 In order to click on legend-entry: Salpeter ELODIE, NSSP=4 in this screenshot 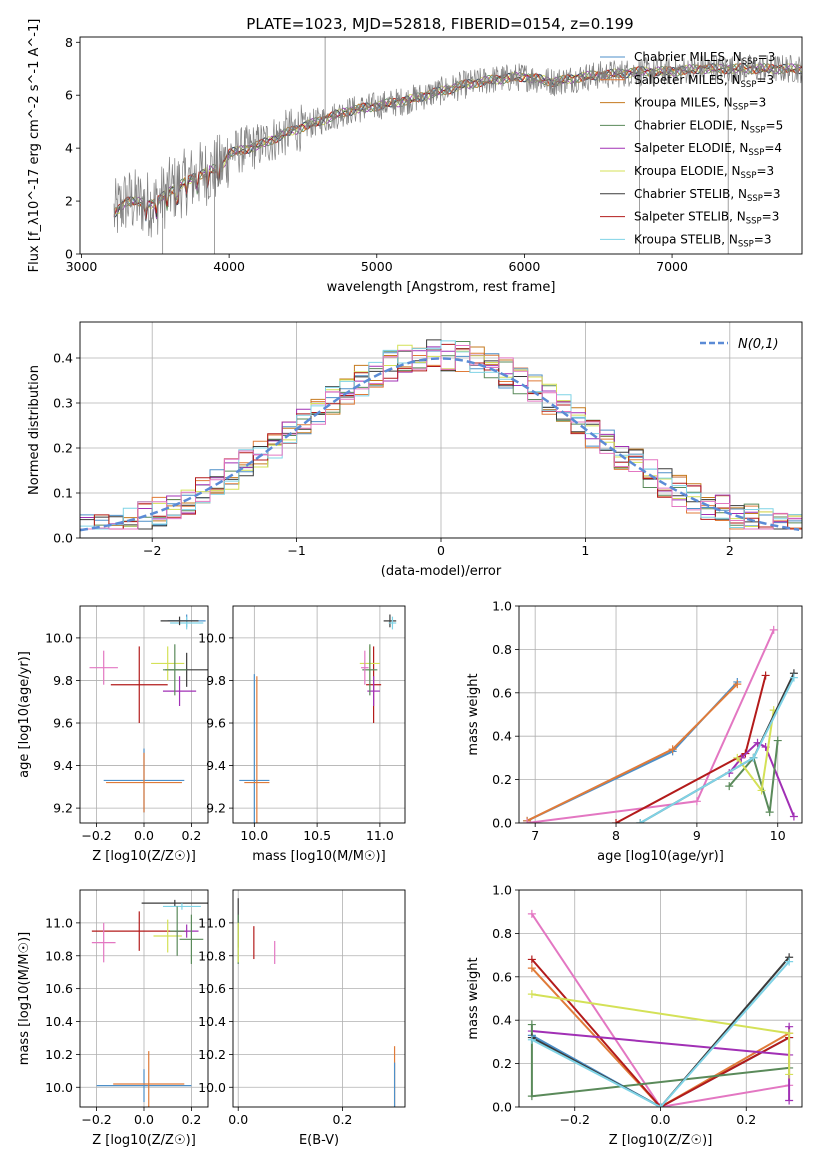, I will do `click(708, 149)`.